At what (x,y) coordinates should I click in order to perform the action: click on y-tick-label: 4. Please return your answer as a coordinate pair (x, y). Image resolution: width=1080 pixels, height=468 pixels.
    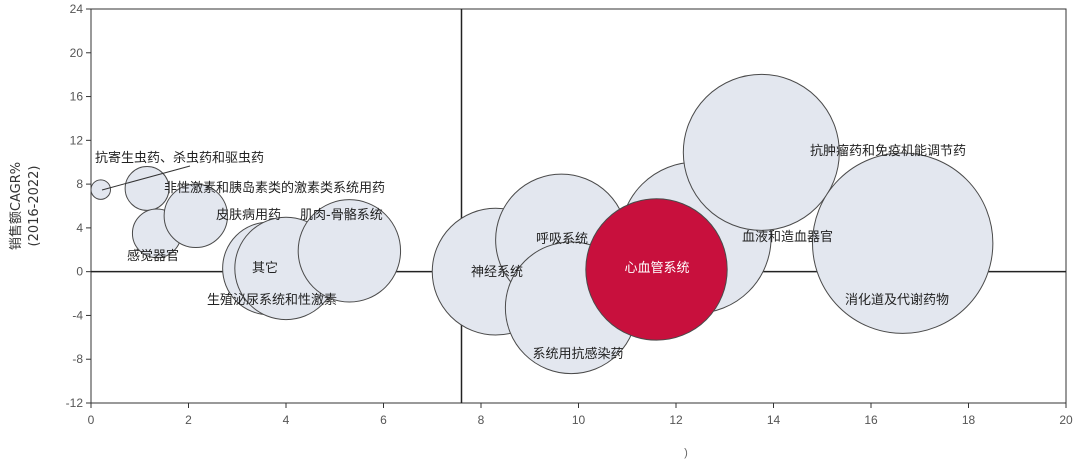
    Looking at the image, I should click on (79, 228).